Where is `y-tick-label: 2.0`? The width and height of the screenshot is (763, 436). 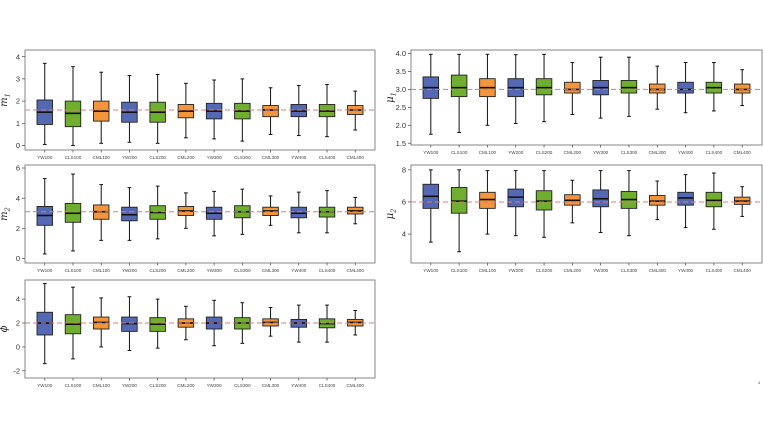
y-tick-label: 2.0 is located at coordinates (401, 125).